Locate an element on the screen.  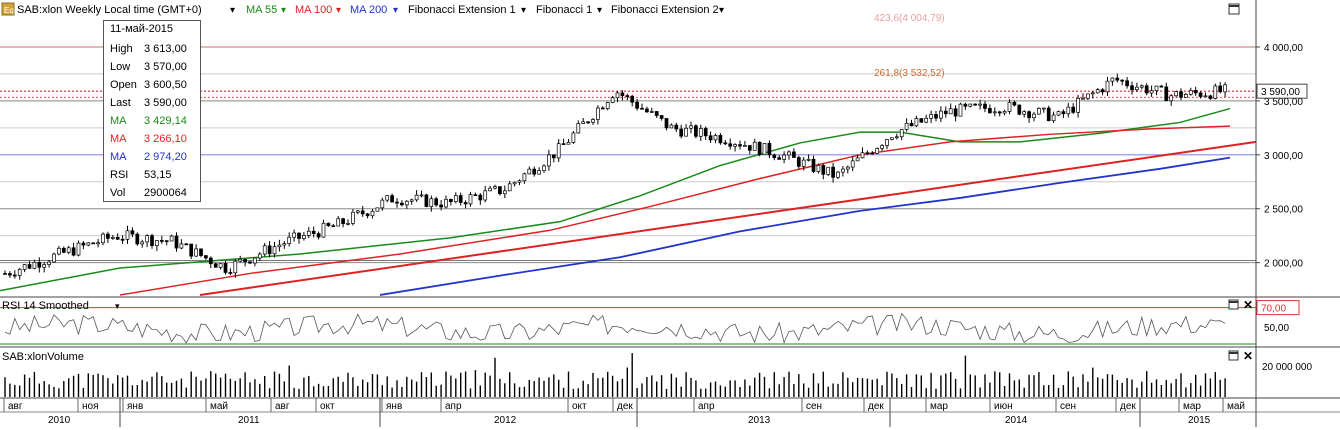
ma200-dropdown-icon: ▾ is located at coordinates (395, 10).